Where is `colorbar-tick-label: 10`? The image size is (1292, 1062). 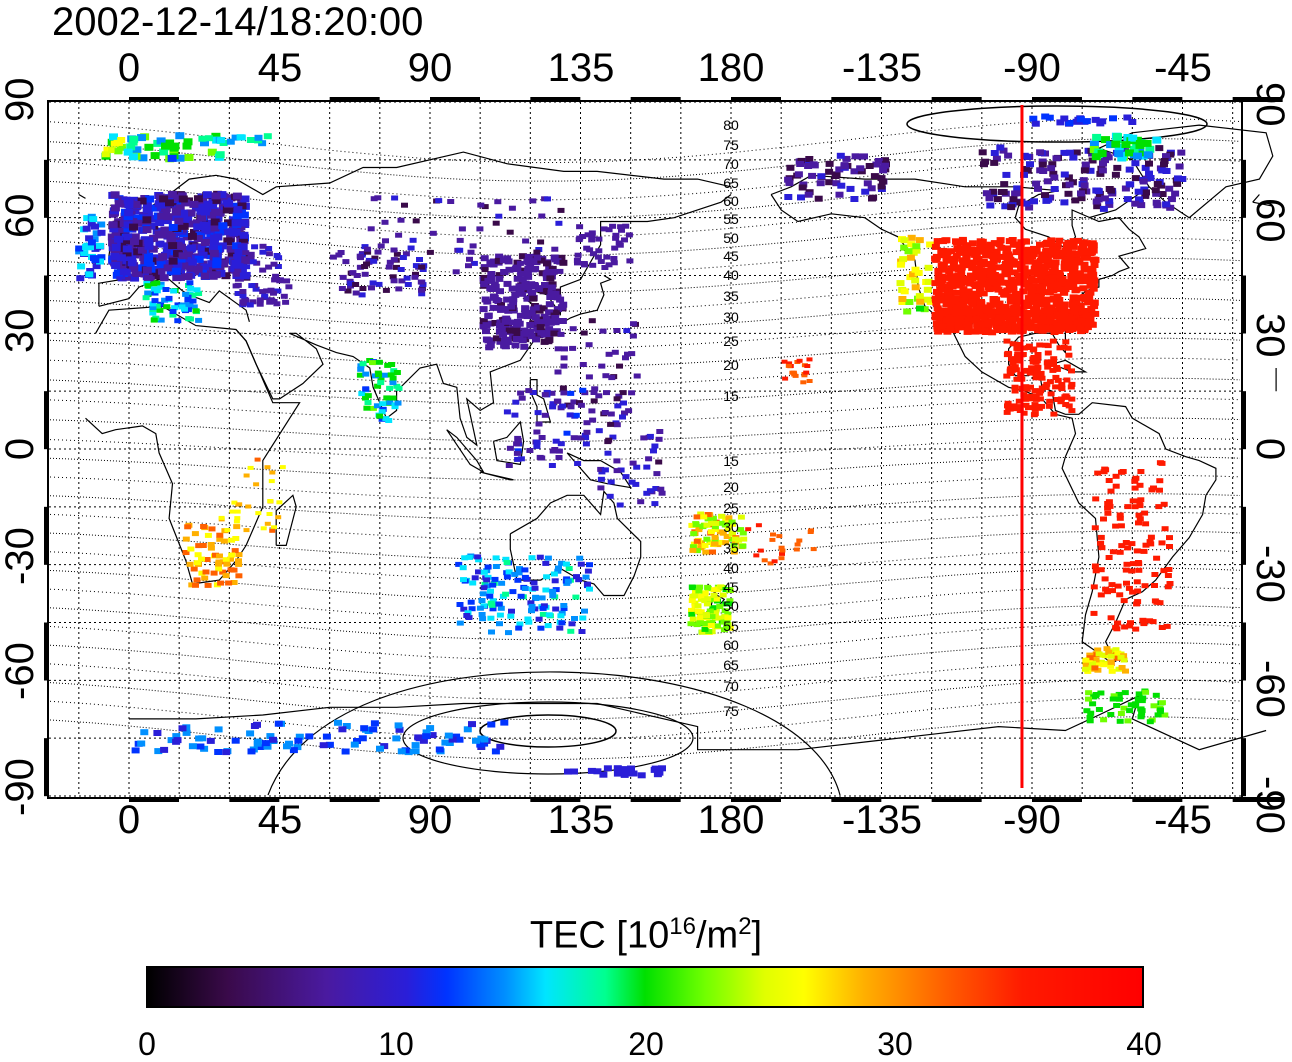 colorbar-tick-label: 10 is located at coordinates (396, 1044).